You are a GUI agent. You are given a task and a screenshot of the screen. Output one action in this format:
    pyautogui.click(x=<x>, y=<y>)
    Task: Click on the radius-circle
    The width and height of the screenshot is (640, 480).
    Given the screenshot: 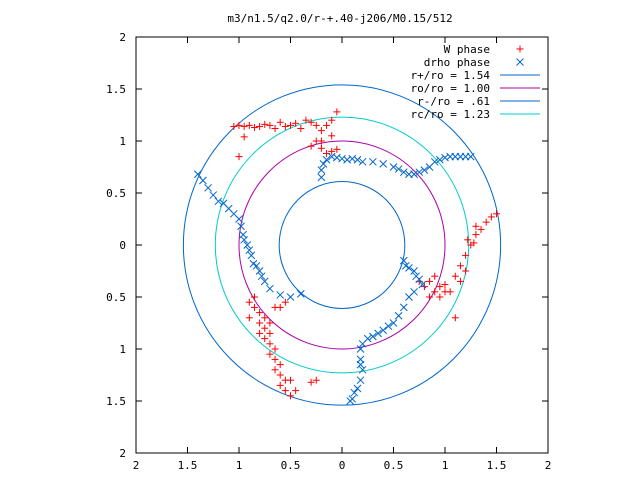 What is the action you would take?
    pyautogui.click(x=342, y=245)
    